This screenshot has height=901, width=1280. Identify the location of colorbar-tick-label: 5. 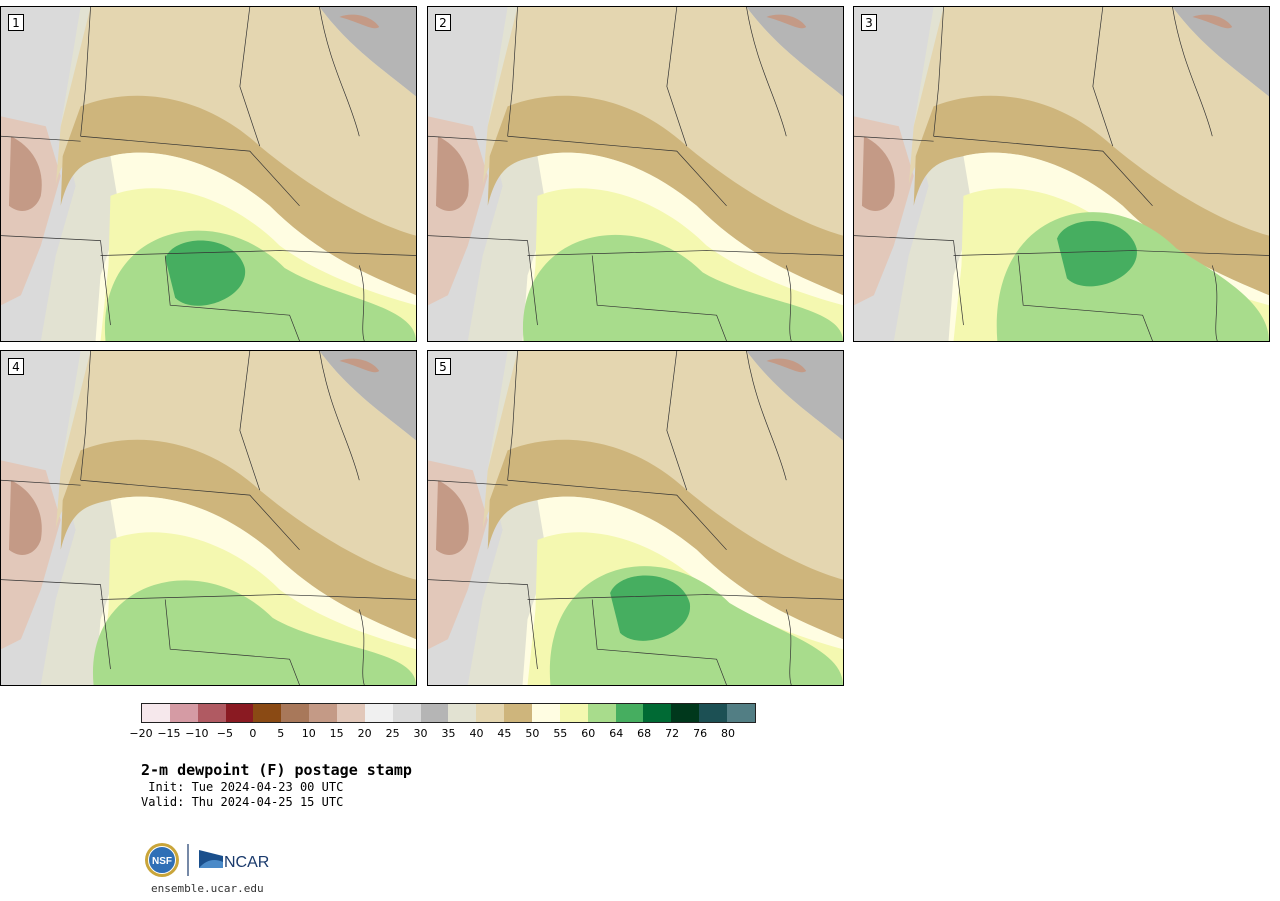
(281, 733).